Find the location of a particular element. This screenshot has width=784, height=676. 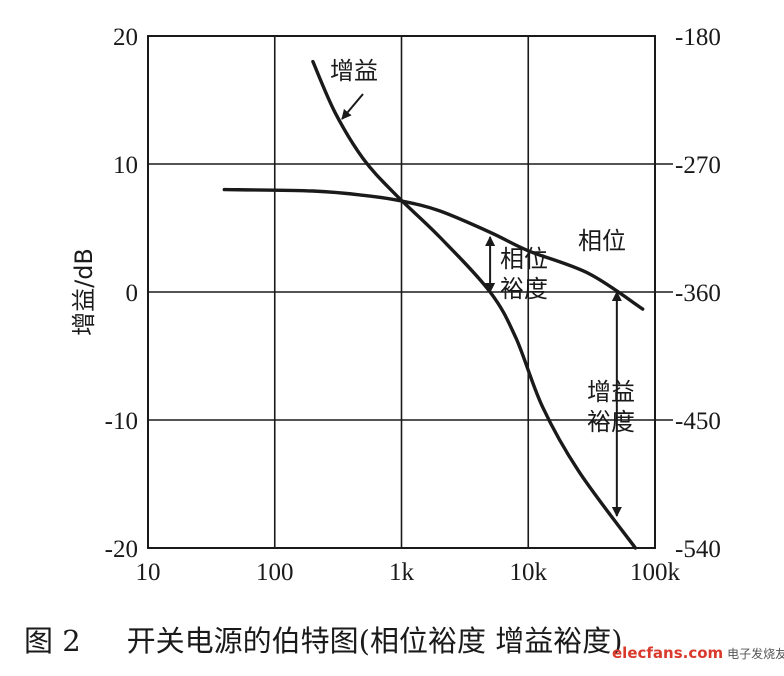

margin-arrows is located at coordinates (553, 376).